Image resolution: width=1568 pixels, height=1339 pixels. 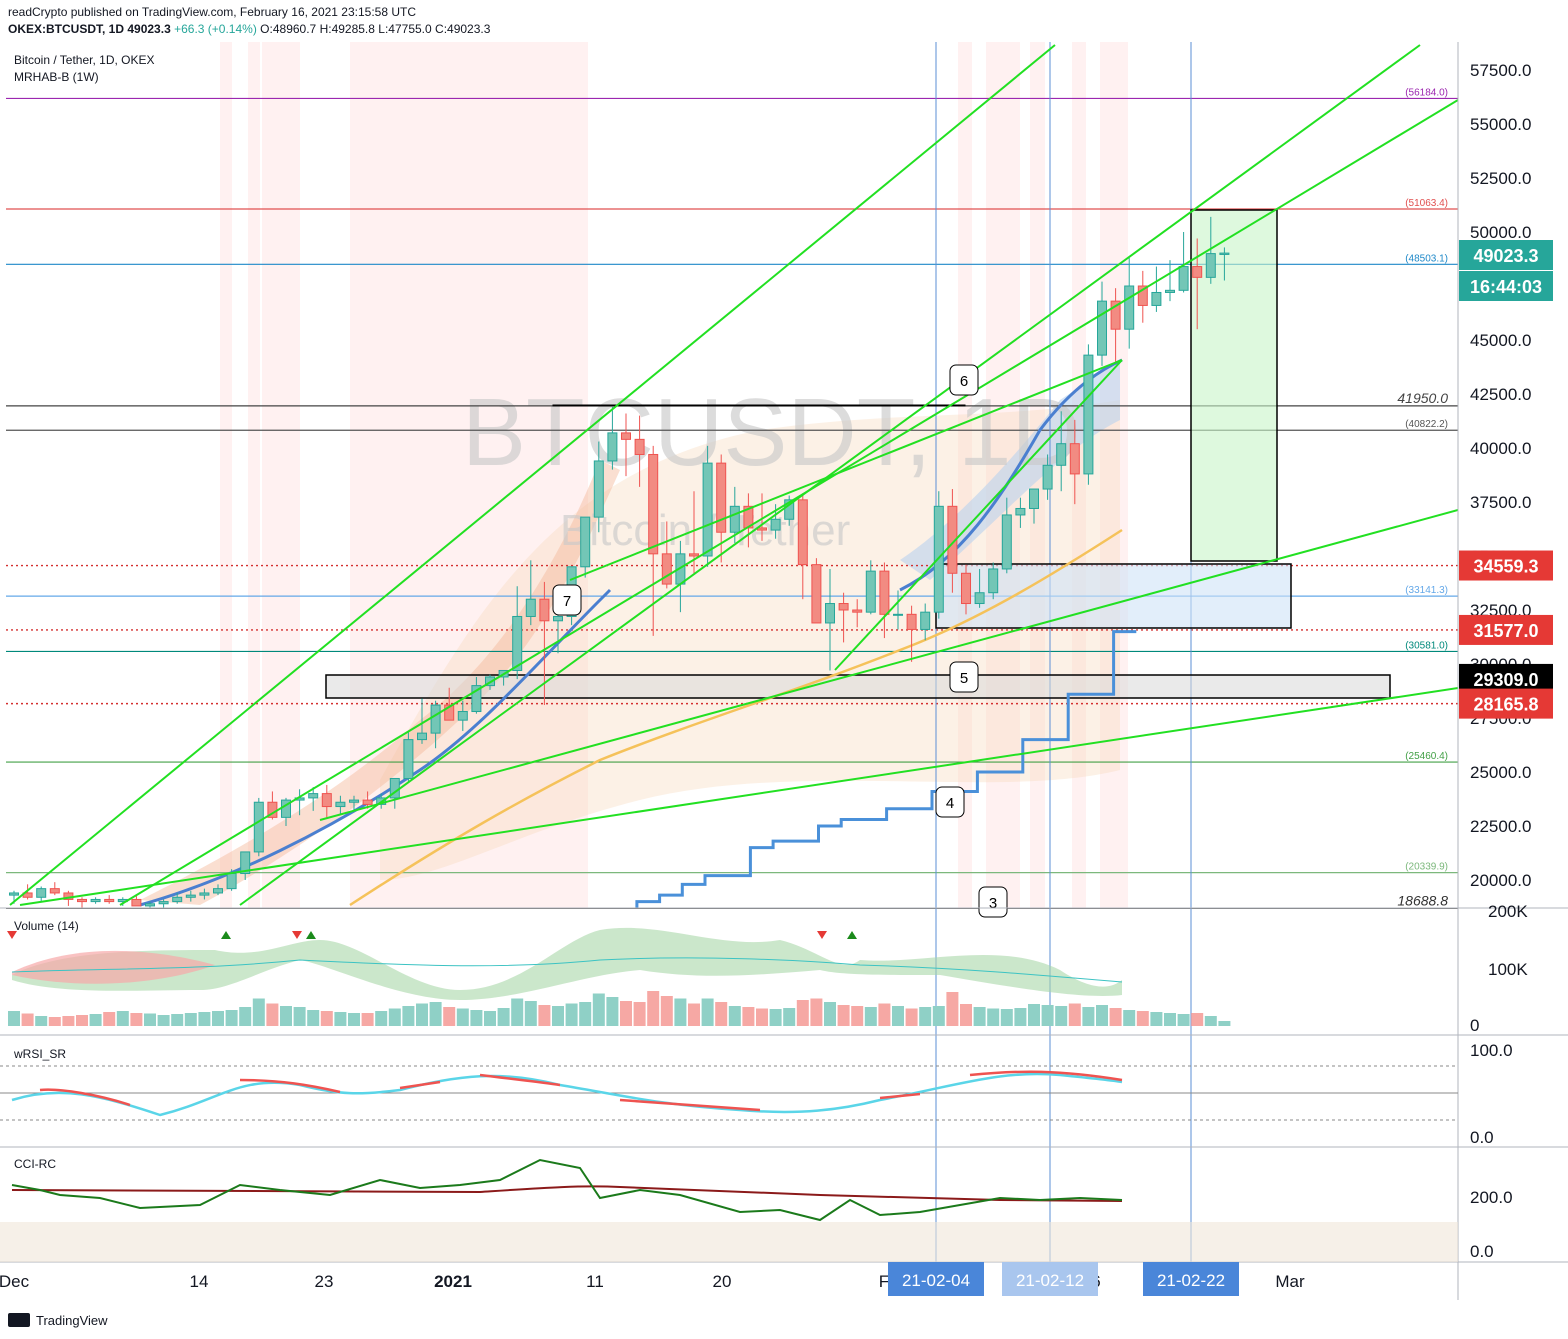 I want to click on rsi-tick: 0.0, so click(x=1482, y=1137).